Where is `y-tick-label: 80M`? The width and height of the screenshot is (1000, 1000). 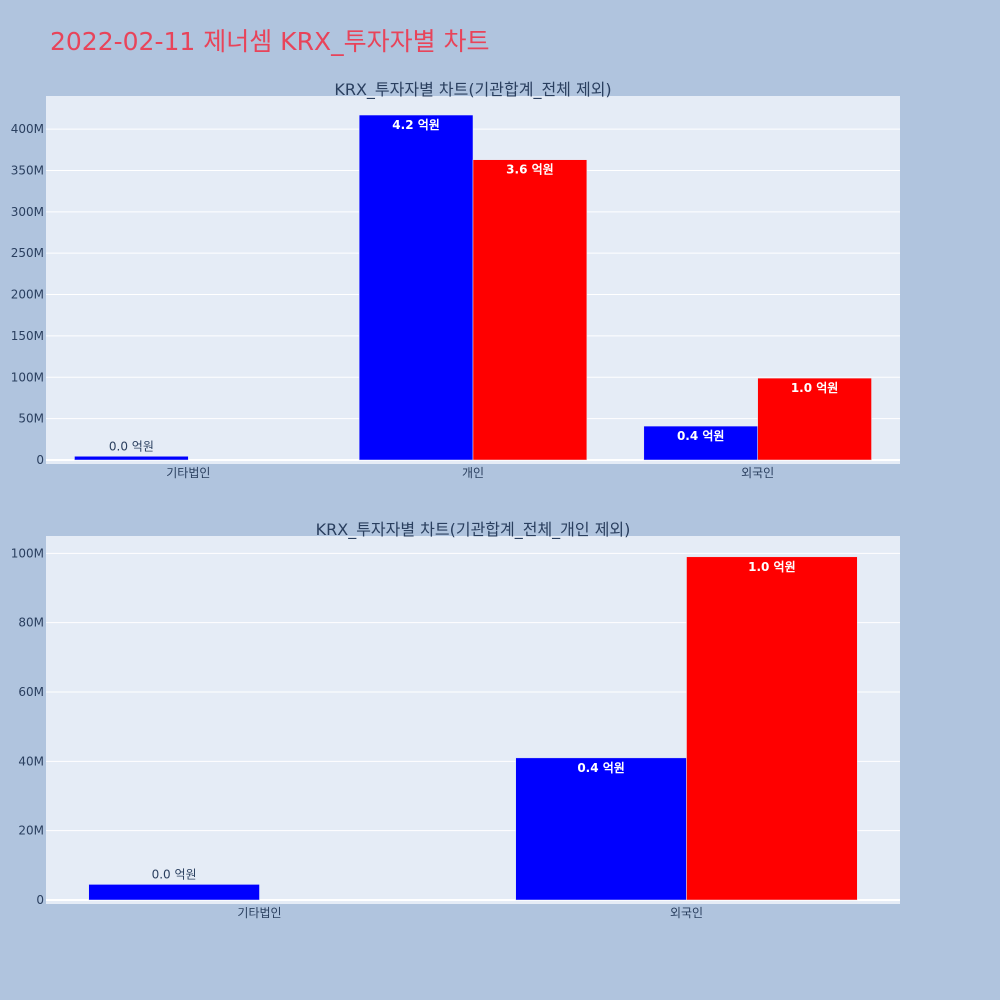
y-tick-label: 80M is located at coordinates (31, 623).